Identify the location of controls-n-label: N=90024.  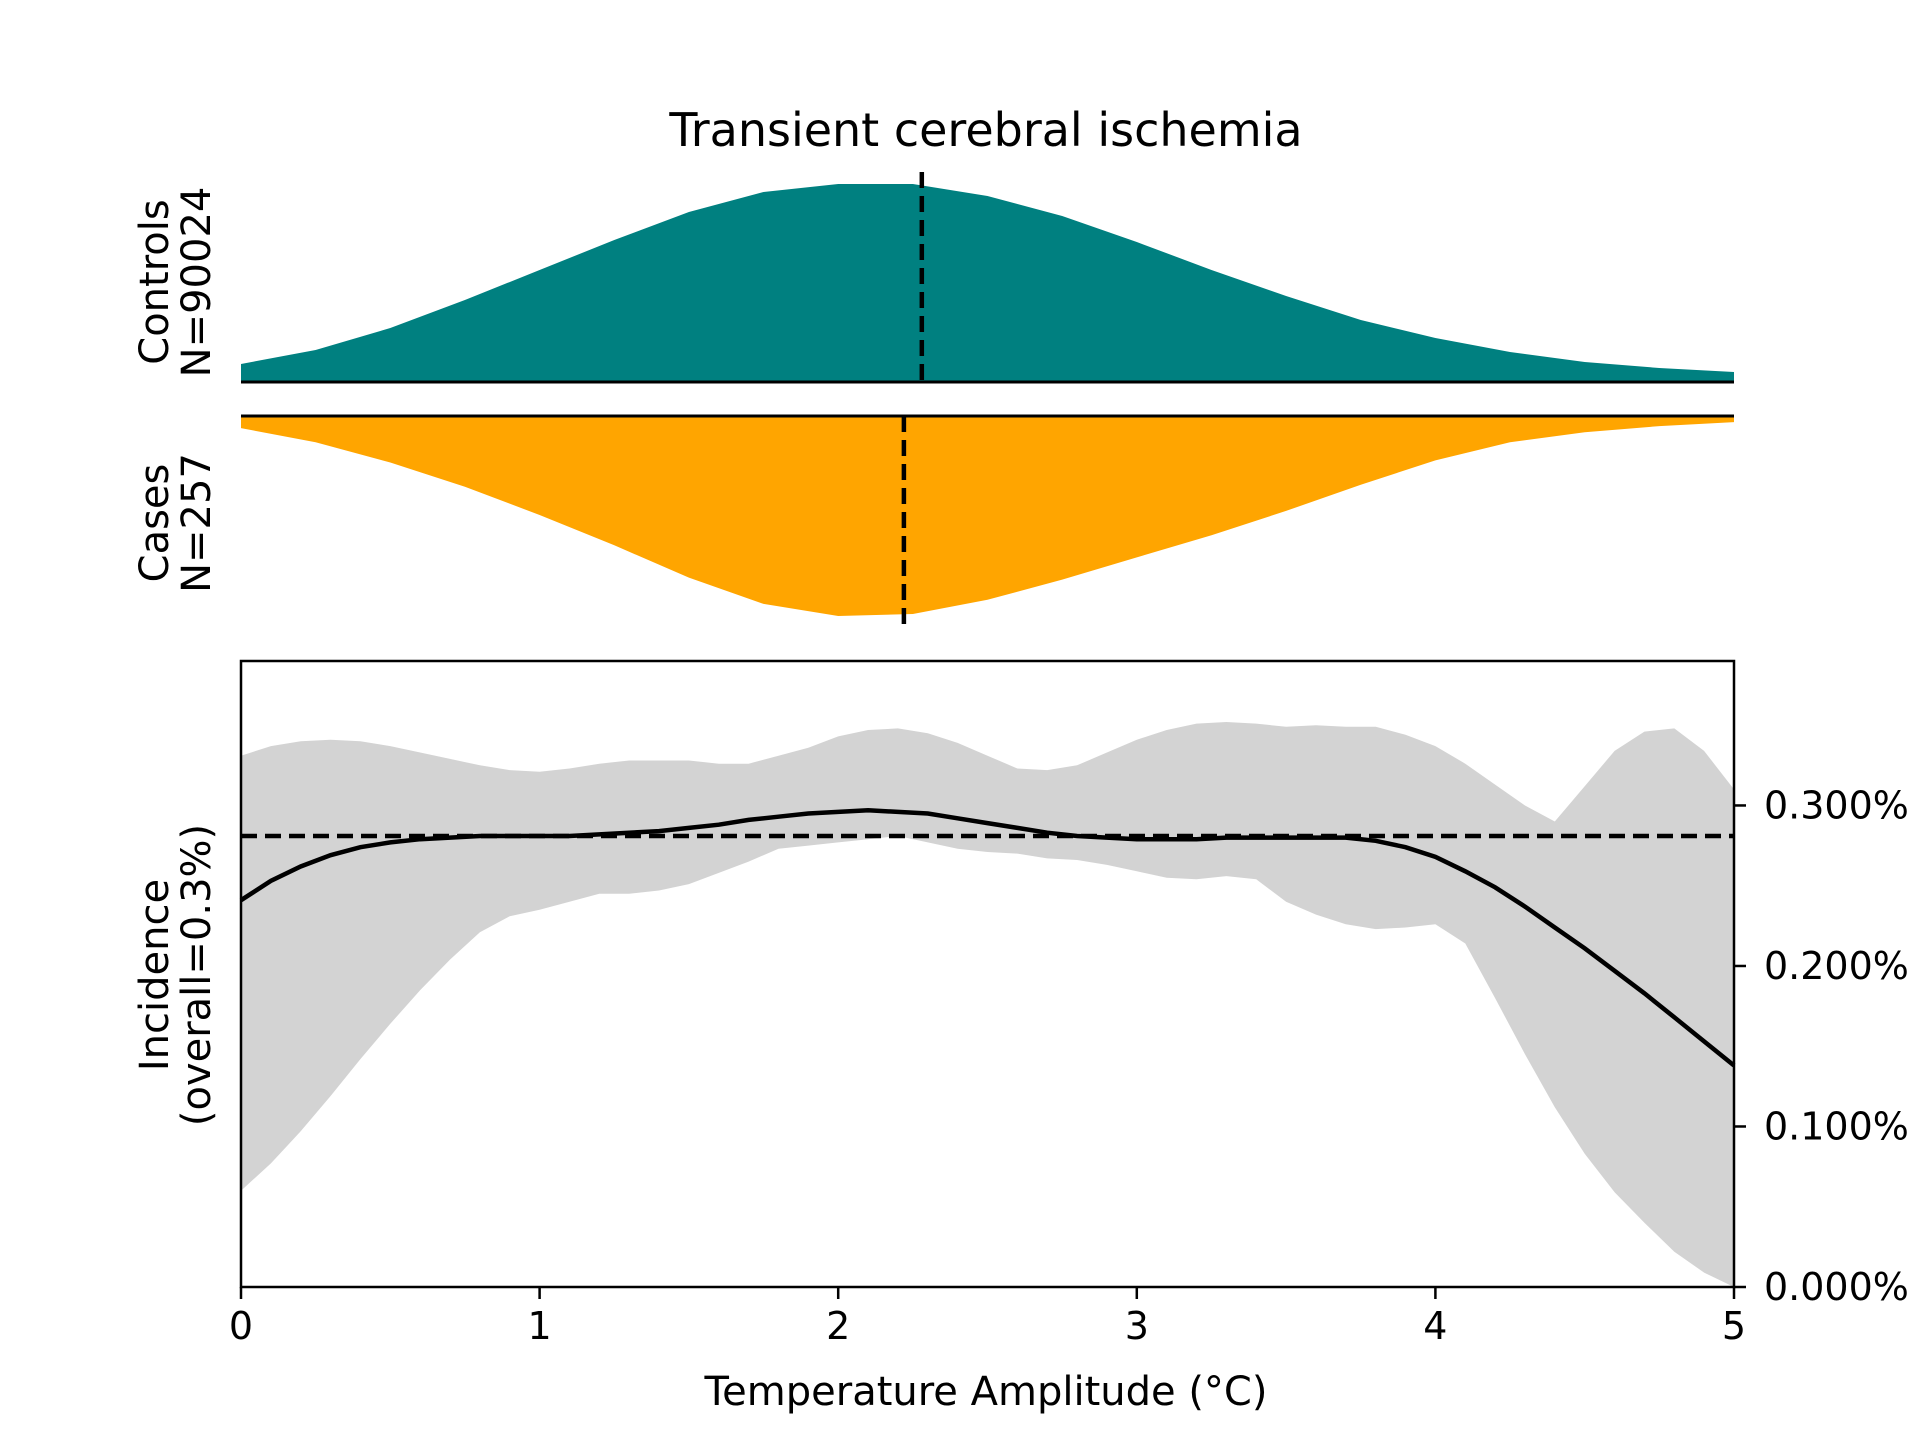
(197, 282).